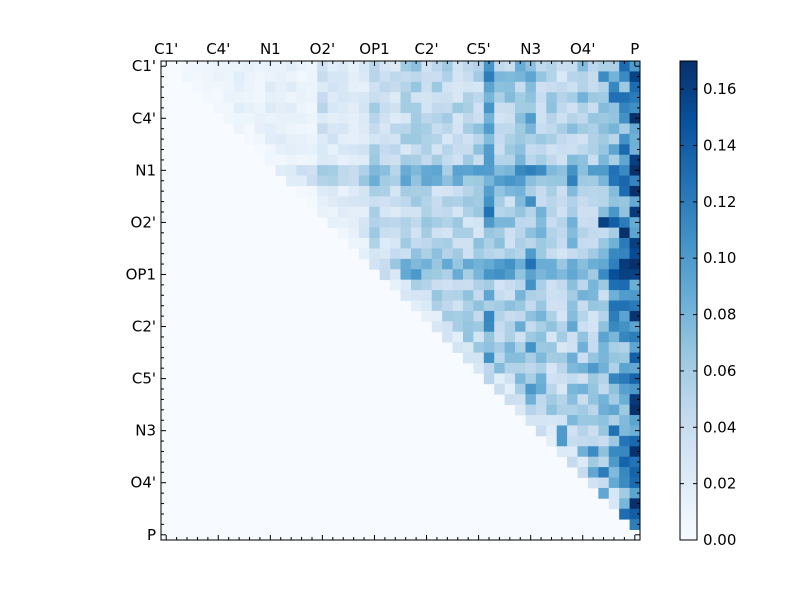 This screenshot has height=600, width=800. Describe the element at coordinates (634, 49) in the screenshot. I see `x-tick-label: P` at that location.